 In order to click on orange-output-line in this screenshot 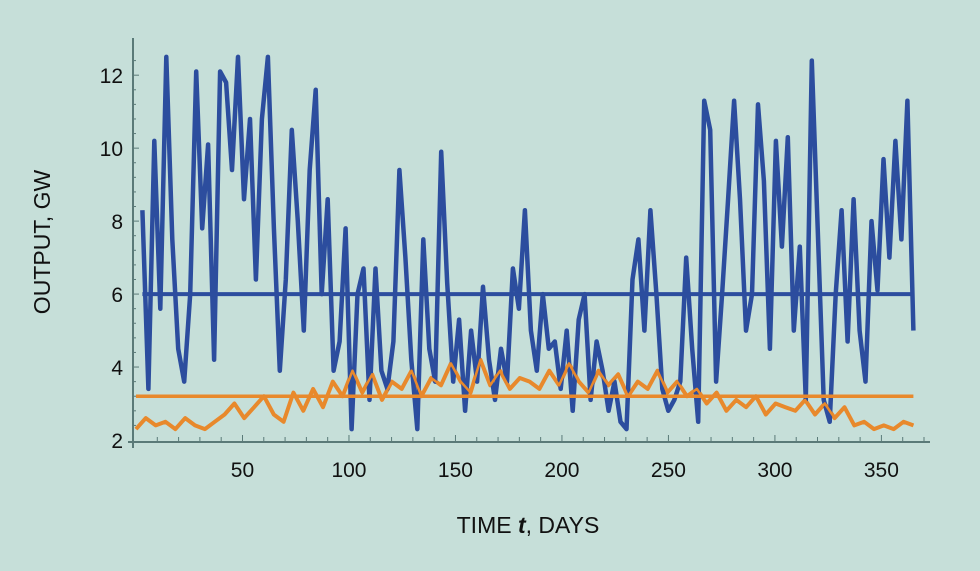, I will do `click(524, 394)`.